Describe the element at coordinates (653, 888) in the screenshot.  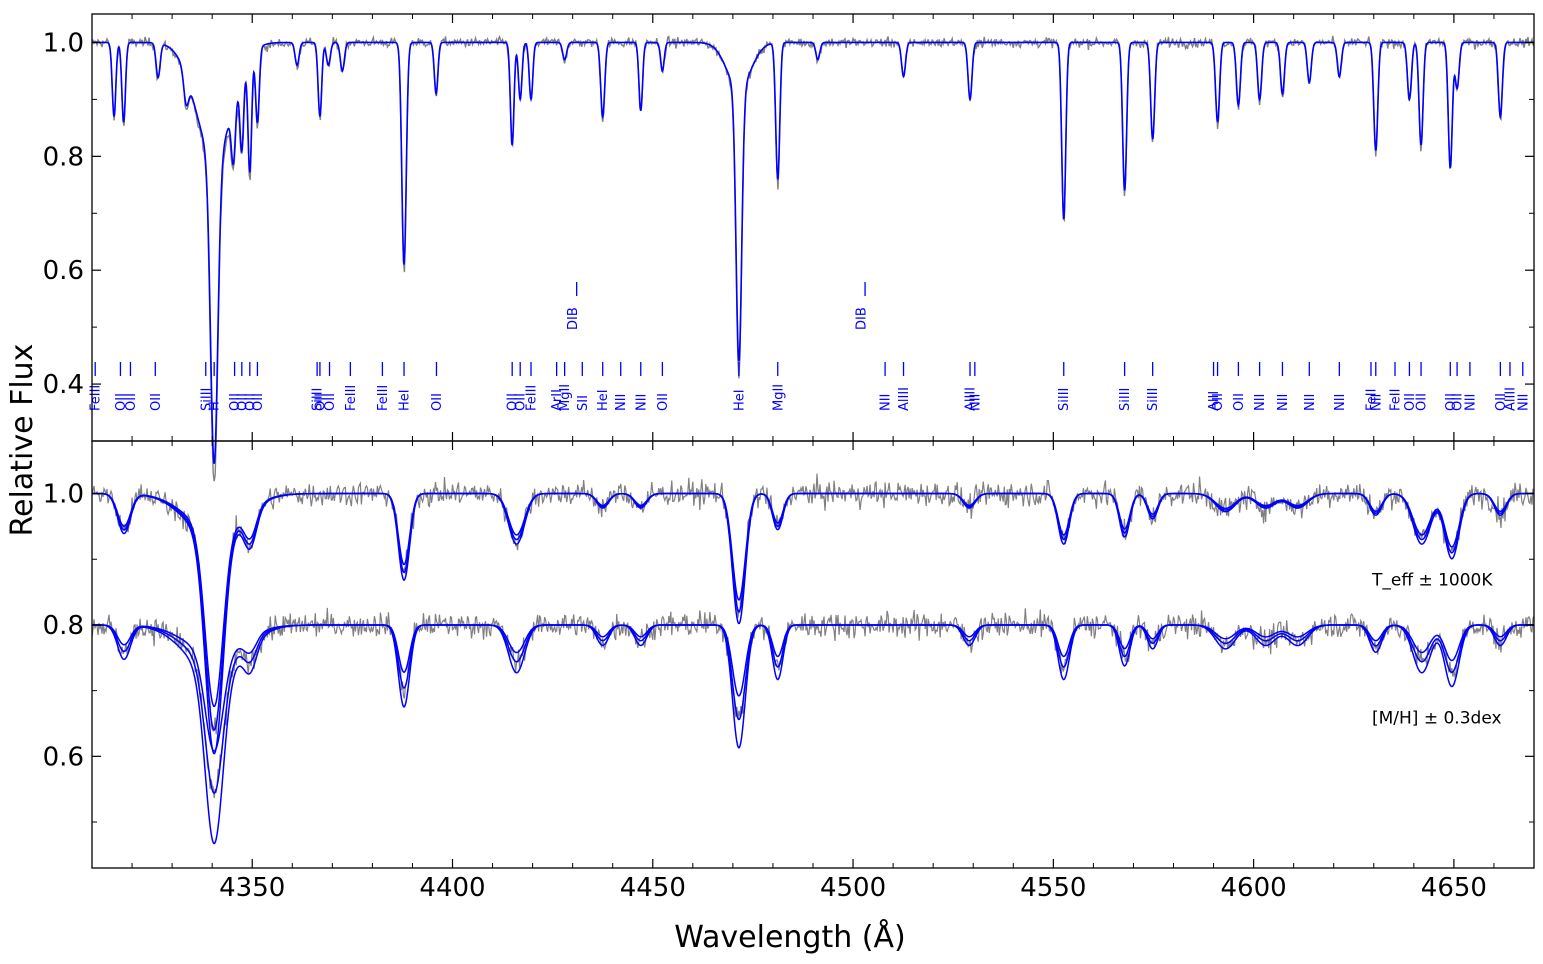
I see `x-tick-label: 4450` at that location.